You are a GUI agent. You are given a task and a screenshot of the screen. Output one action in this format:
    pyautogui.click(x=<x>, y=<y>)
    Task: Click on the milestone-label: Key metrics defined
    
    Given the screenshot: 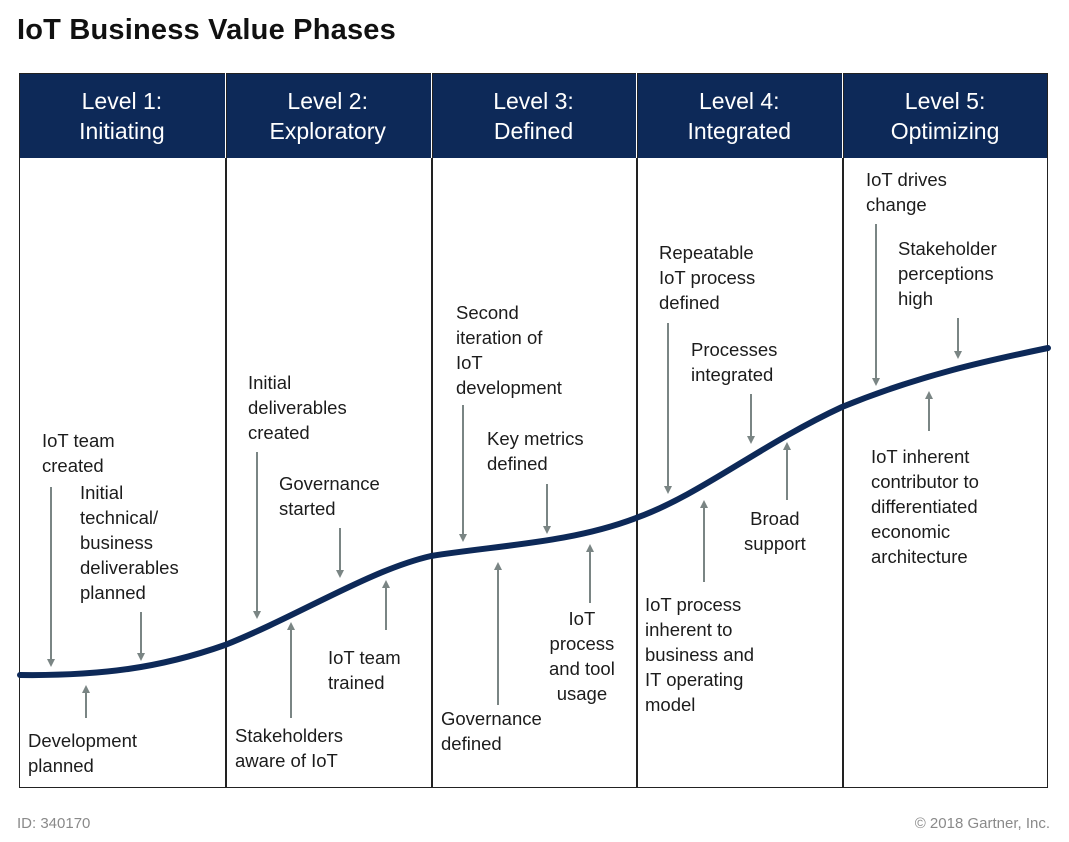 What is the action you would take?
    pyautogui.click(x=535, y=451)
    